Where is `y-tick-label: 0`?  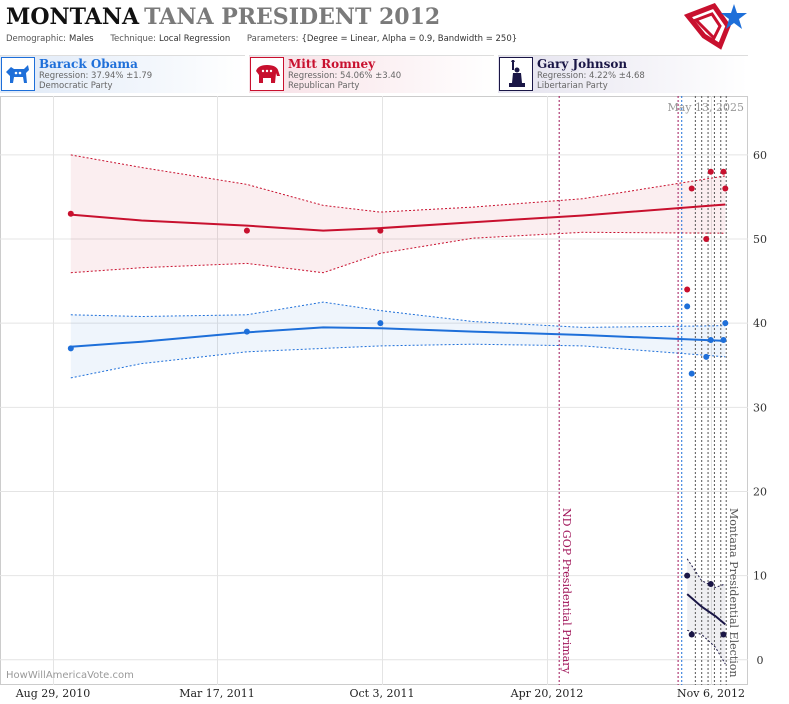
y-tick-label: 0 is located at coordinates (760, 660).